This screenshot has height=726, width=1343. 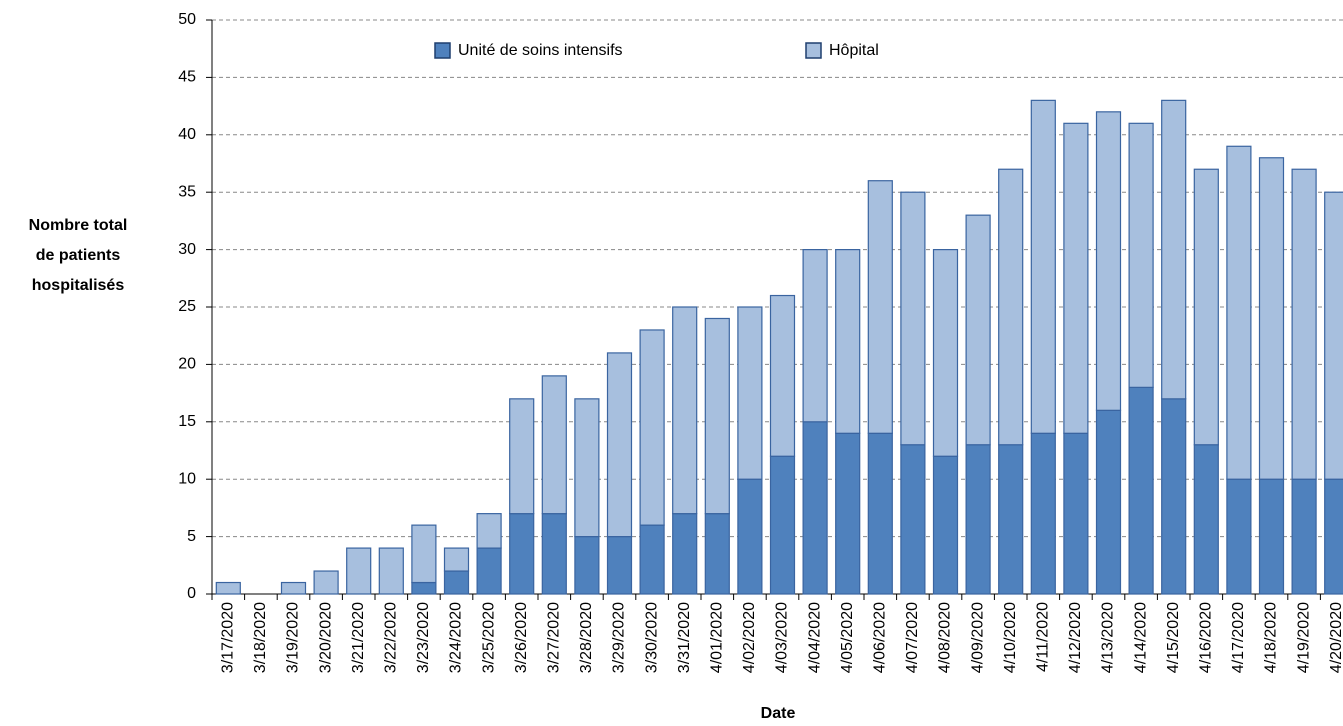 What do you see at coordinates (554, 637) in the screenshot?
I see `x-tick-label: 3/27/2020` at bounding box center [554, 637].